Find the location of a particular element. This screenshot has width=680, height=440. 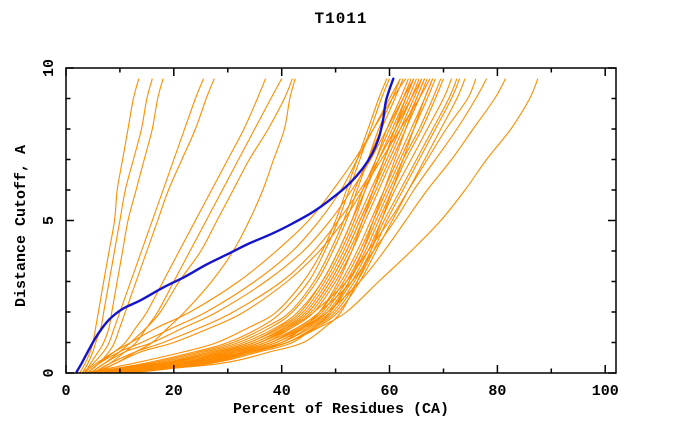

x-tick-label: 40 is located at coordinates (282, 391).